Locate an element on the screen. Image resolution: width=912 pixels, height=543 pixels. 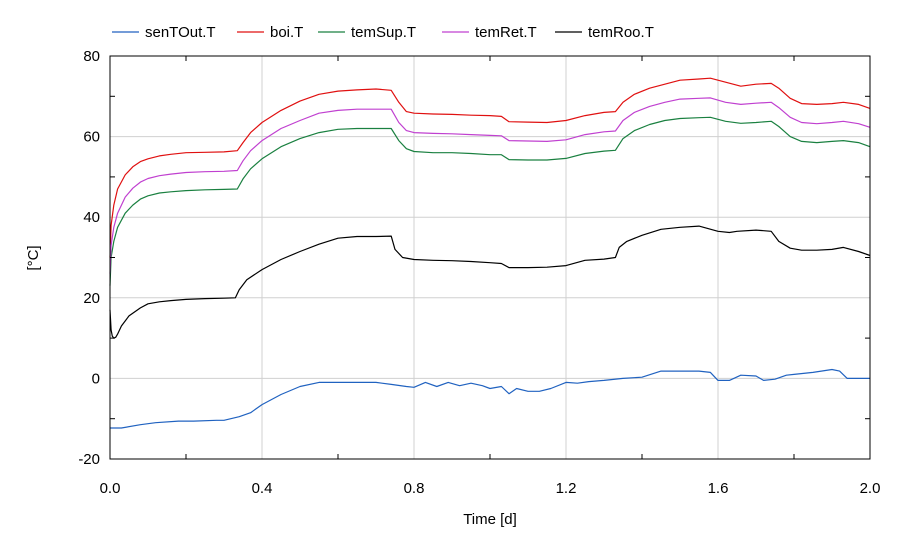
y-tick-label: 80 is located at coordinates (91, 56).